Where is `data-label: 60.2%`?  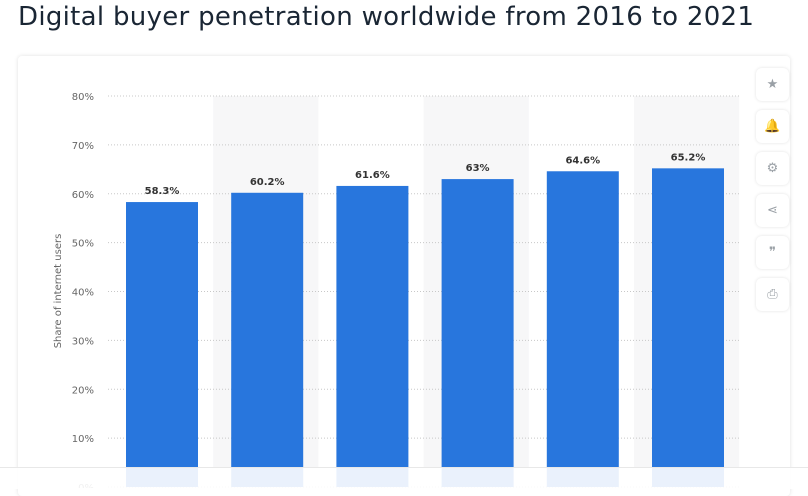
data-label: 60.2% is located at coordinates (267, 182).